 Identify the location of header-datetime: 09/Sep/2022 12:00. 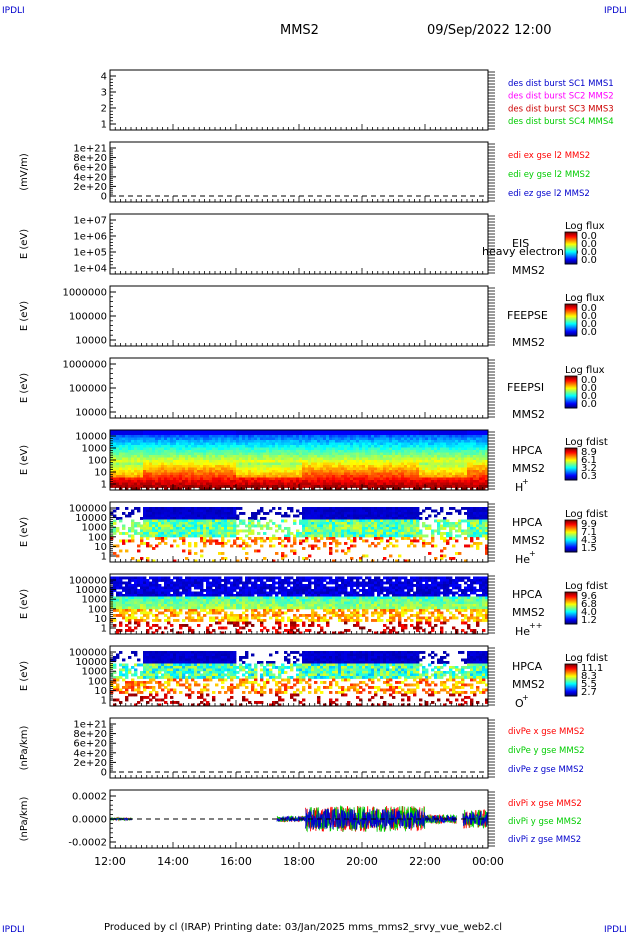
(489, 30).